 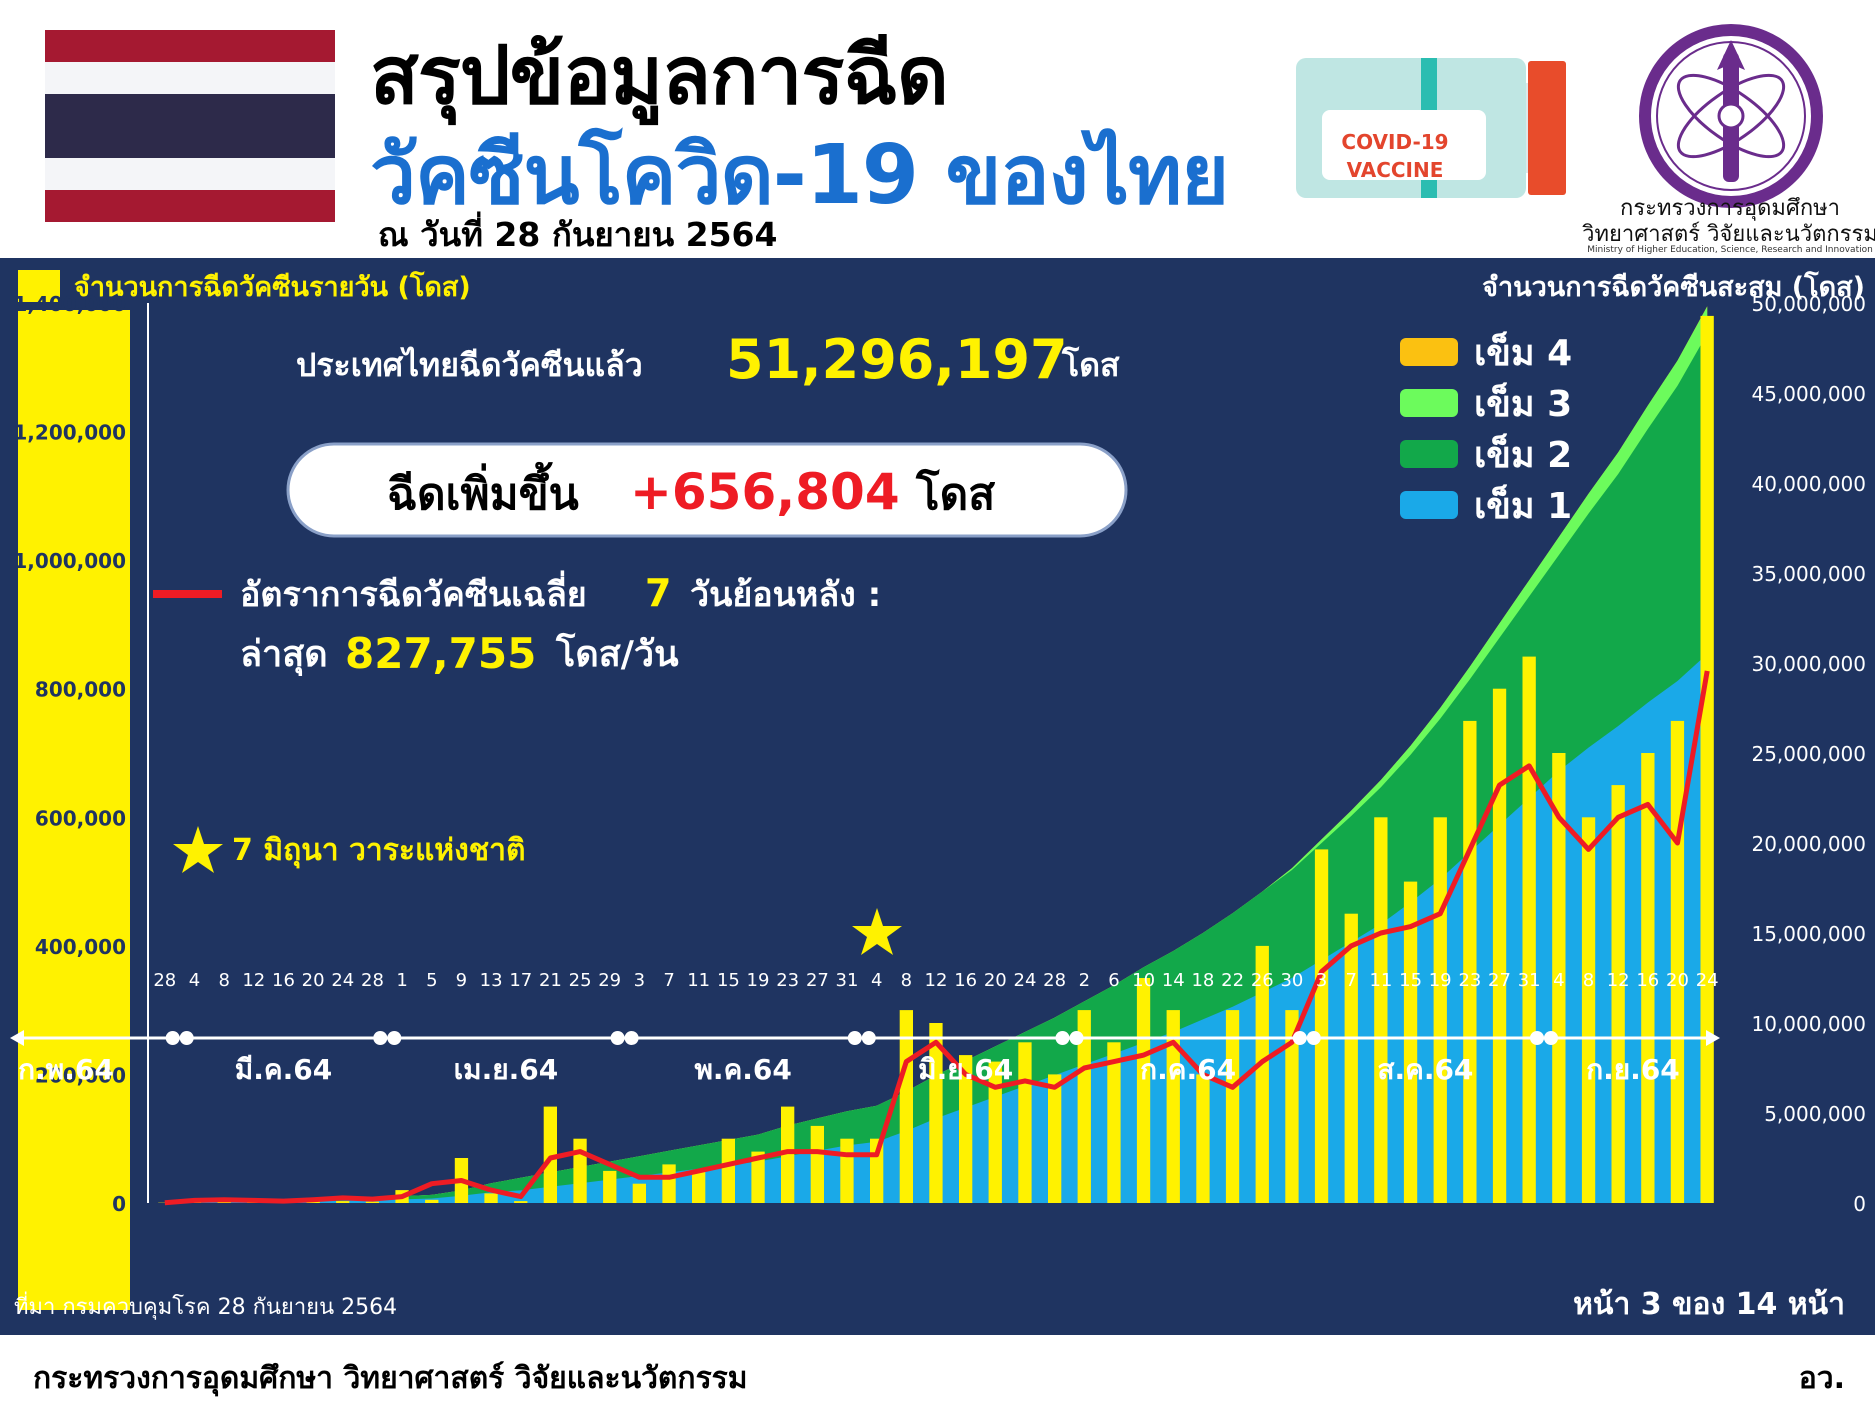 I want to click on source-note: ที่มา กรมควบคุมโรค 28 กันยายน 2564, so click(x=205, y=1305).